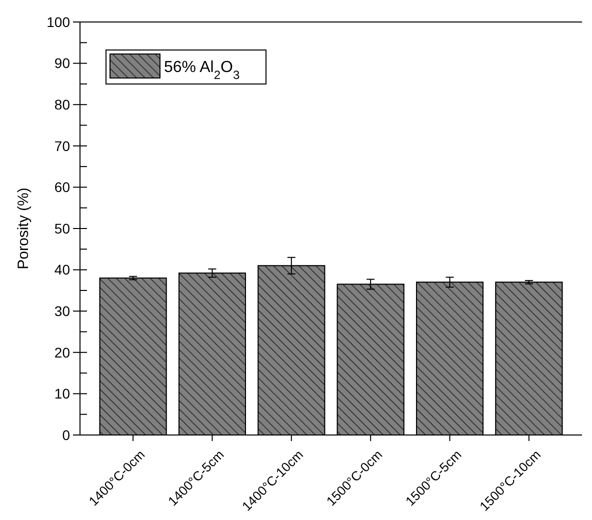 Image resolution: width=592 pixels, height=520 pixels. What do you see at coordinates (202, 70) in the screenshot?
I see `legend-label: 56% Al$_{2}$O$_{3}$` at bounding box center [202, 70].